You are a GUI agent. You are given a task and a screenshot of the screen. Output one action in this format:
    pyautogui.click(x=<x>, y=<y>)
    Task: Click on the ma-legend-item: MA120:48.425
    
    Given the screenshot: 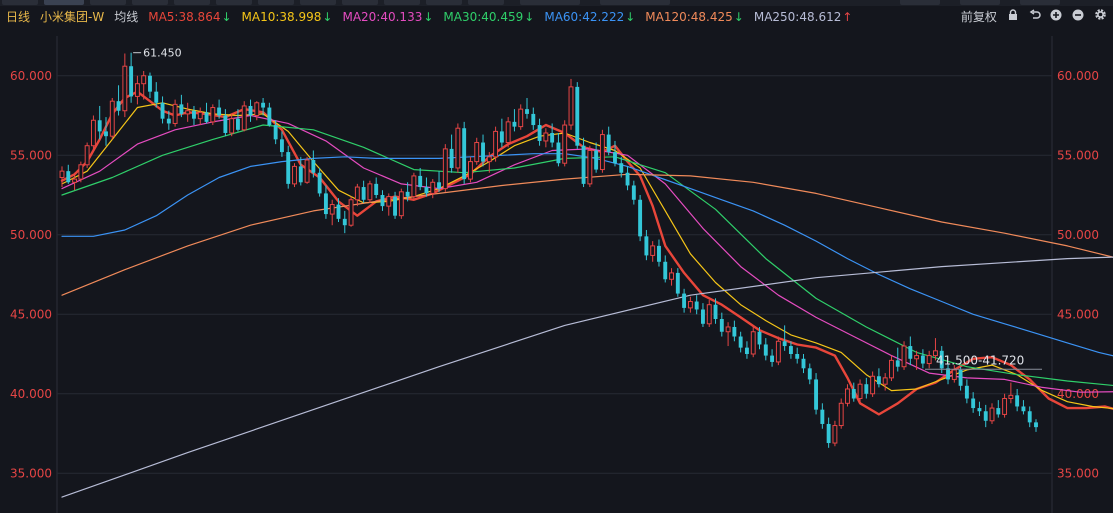 What is the action you would take?
    pyautogui.click(x=689, y=17)
    